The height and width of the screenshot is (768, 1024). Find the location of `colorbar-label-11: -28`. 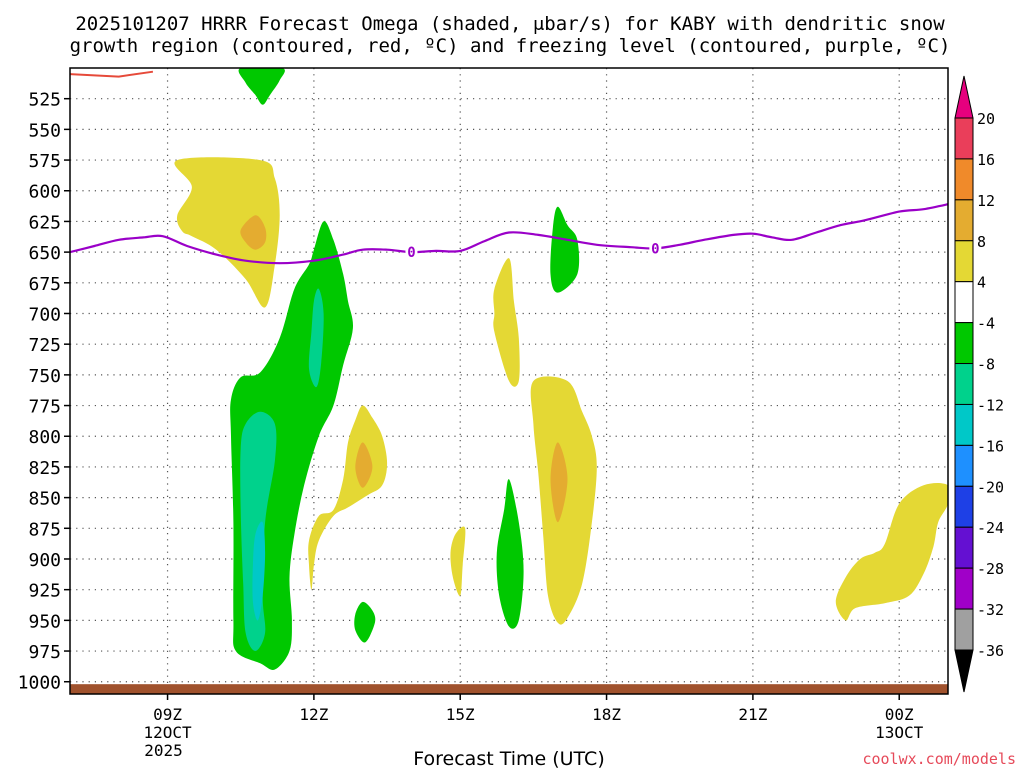

colorbar-label-11: -28 is located at coordinates (990, 569).